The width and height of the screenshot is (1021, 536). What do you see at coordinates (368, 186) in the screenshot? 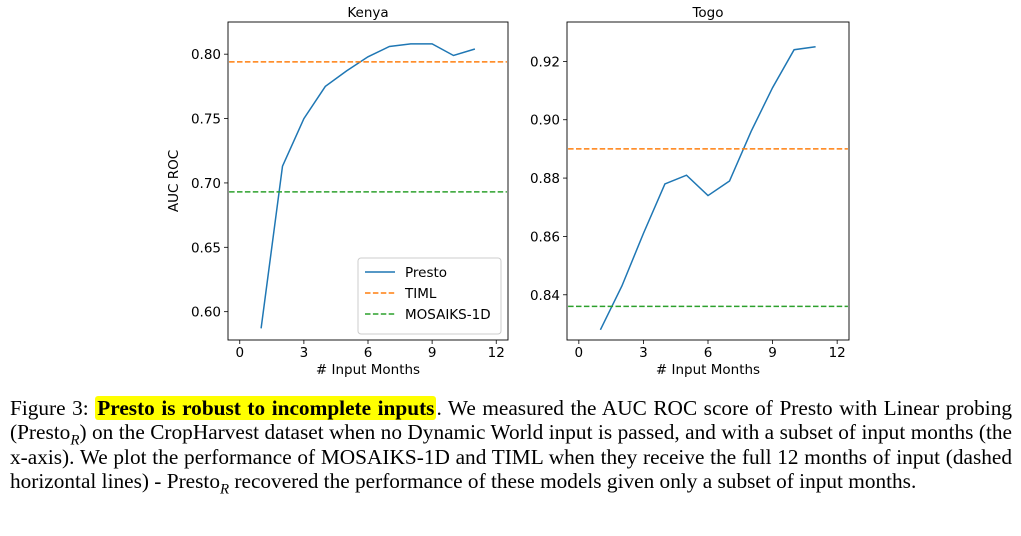
I see `kenya-presto-line` at bounding box center [368, 186].